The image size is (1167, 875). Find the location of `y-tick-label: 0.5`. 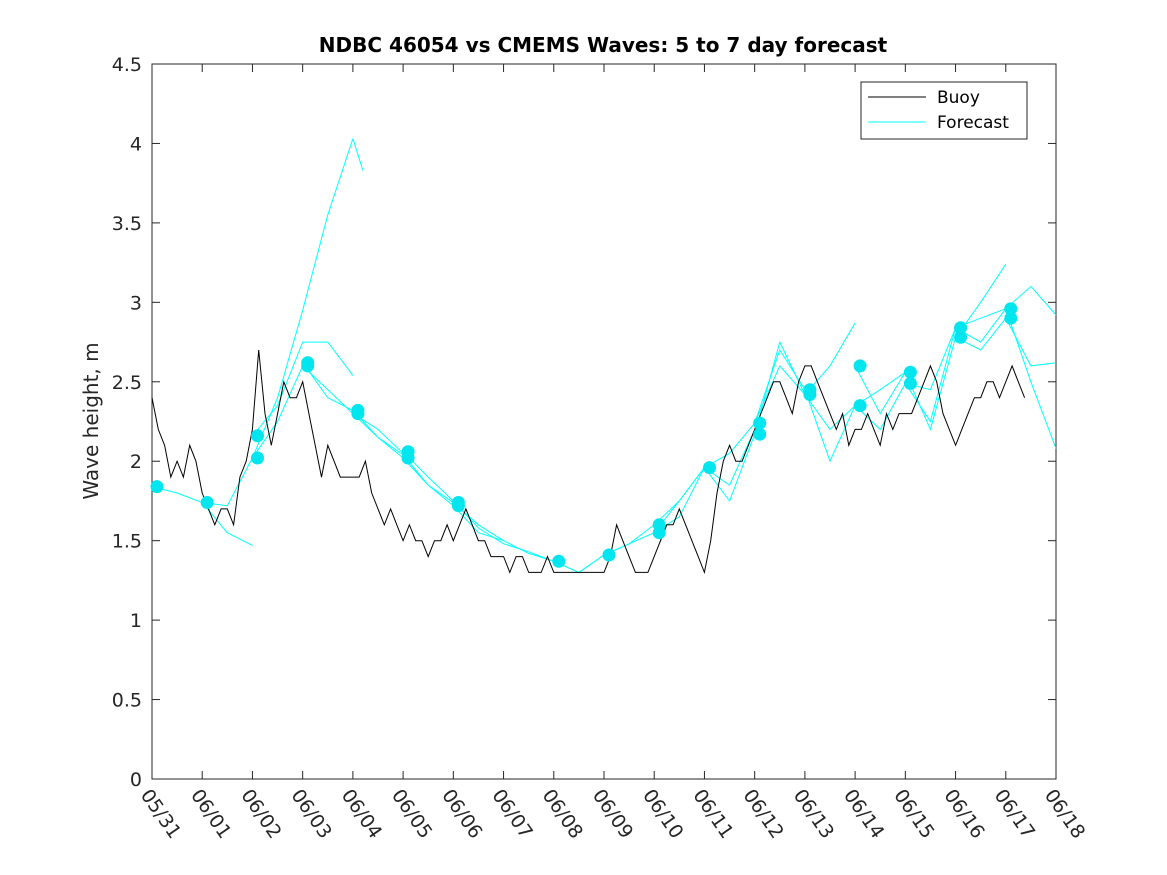

y-tick-label: 0.5 is located at coordinates (127, 701).